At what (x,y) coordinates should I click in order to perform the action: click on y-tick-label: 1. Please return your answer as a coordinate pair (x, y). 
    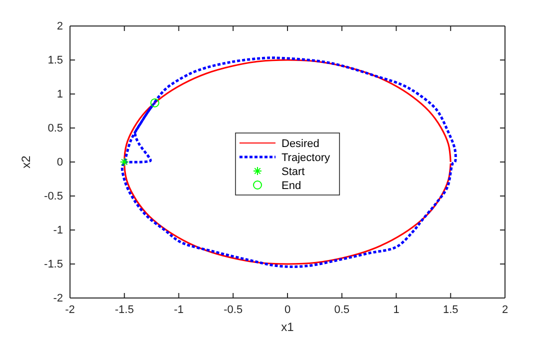
    Looking at the image, I should click on (59, 94).